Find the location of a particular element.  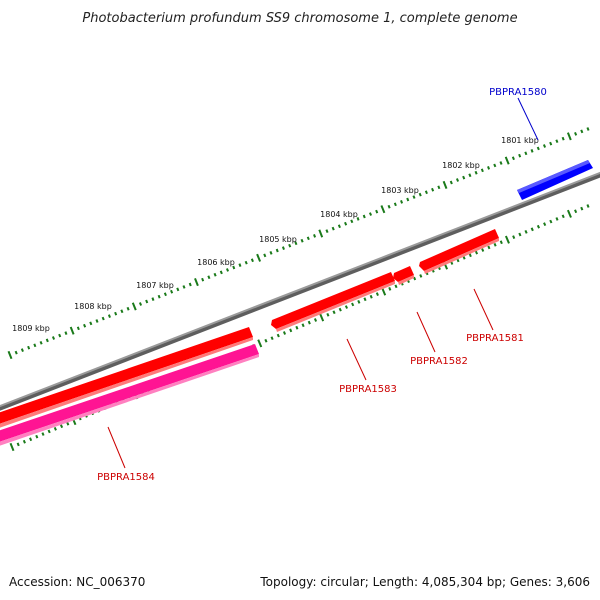

gene-feature-pbpra1583 is located at coordinates (333, 302).